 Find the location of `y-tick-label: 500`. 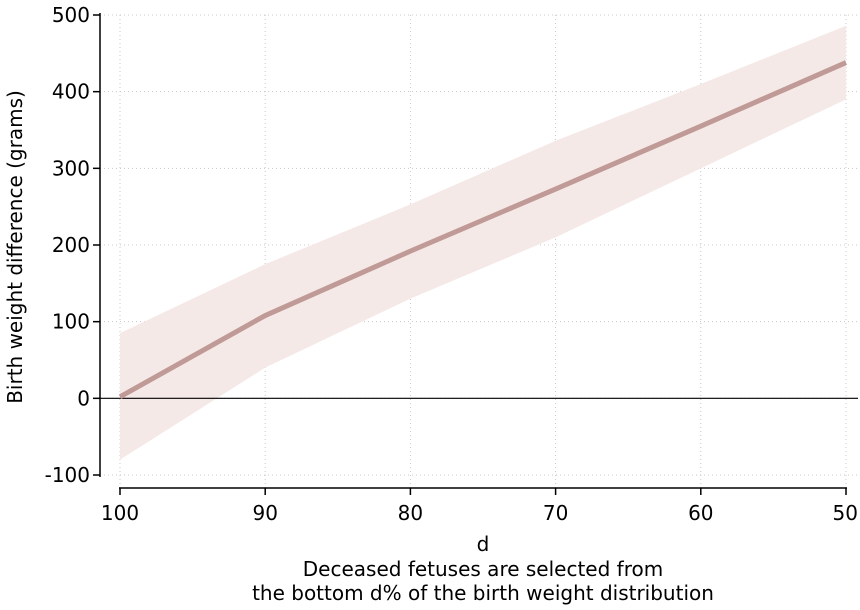

y-tick-label: 500 is located at coordinates (71, 15).